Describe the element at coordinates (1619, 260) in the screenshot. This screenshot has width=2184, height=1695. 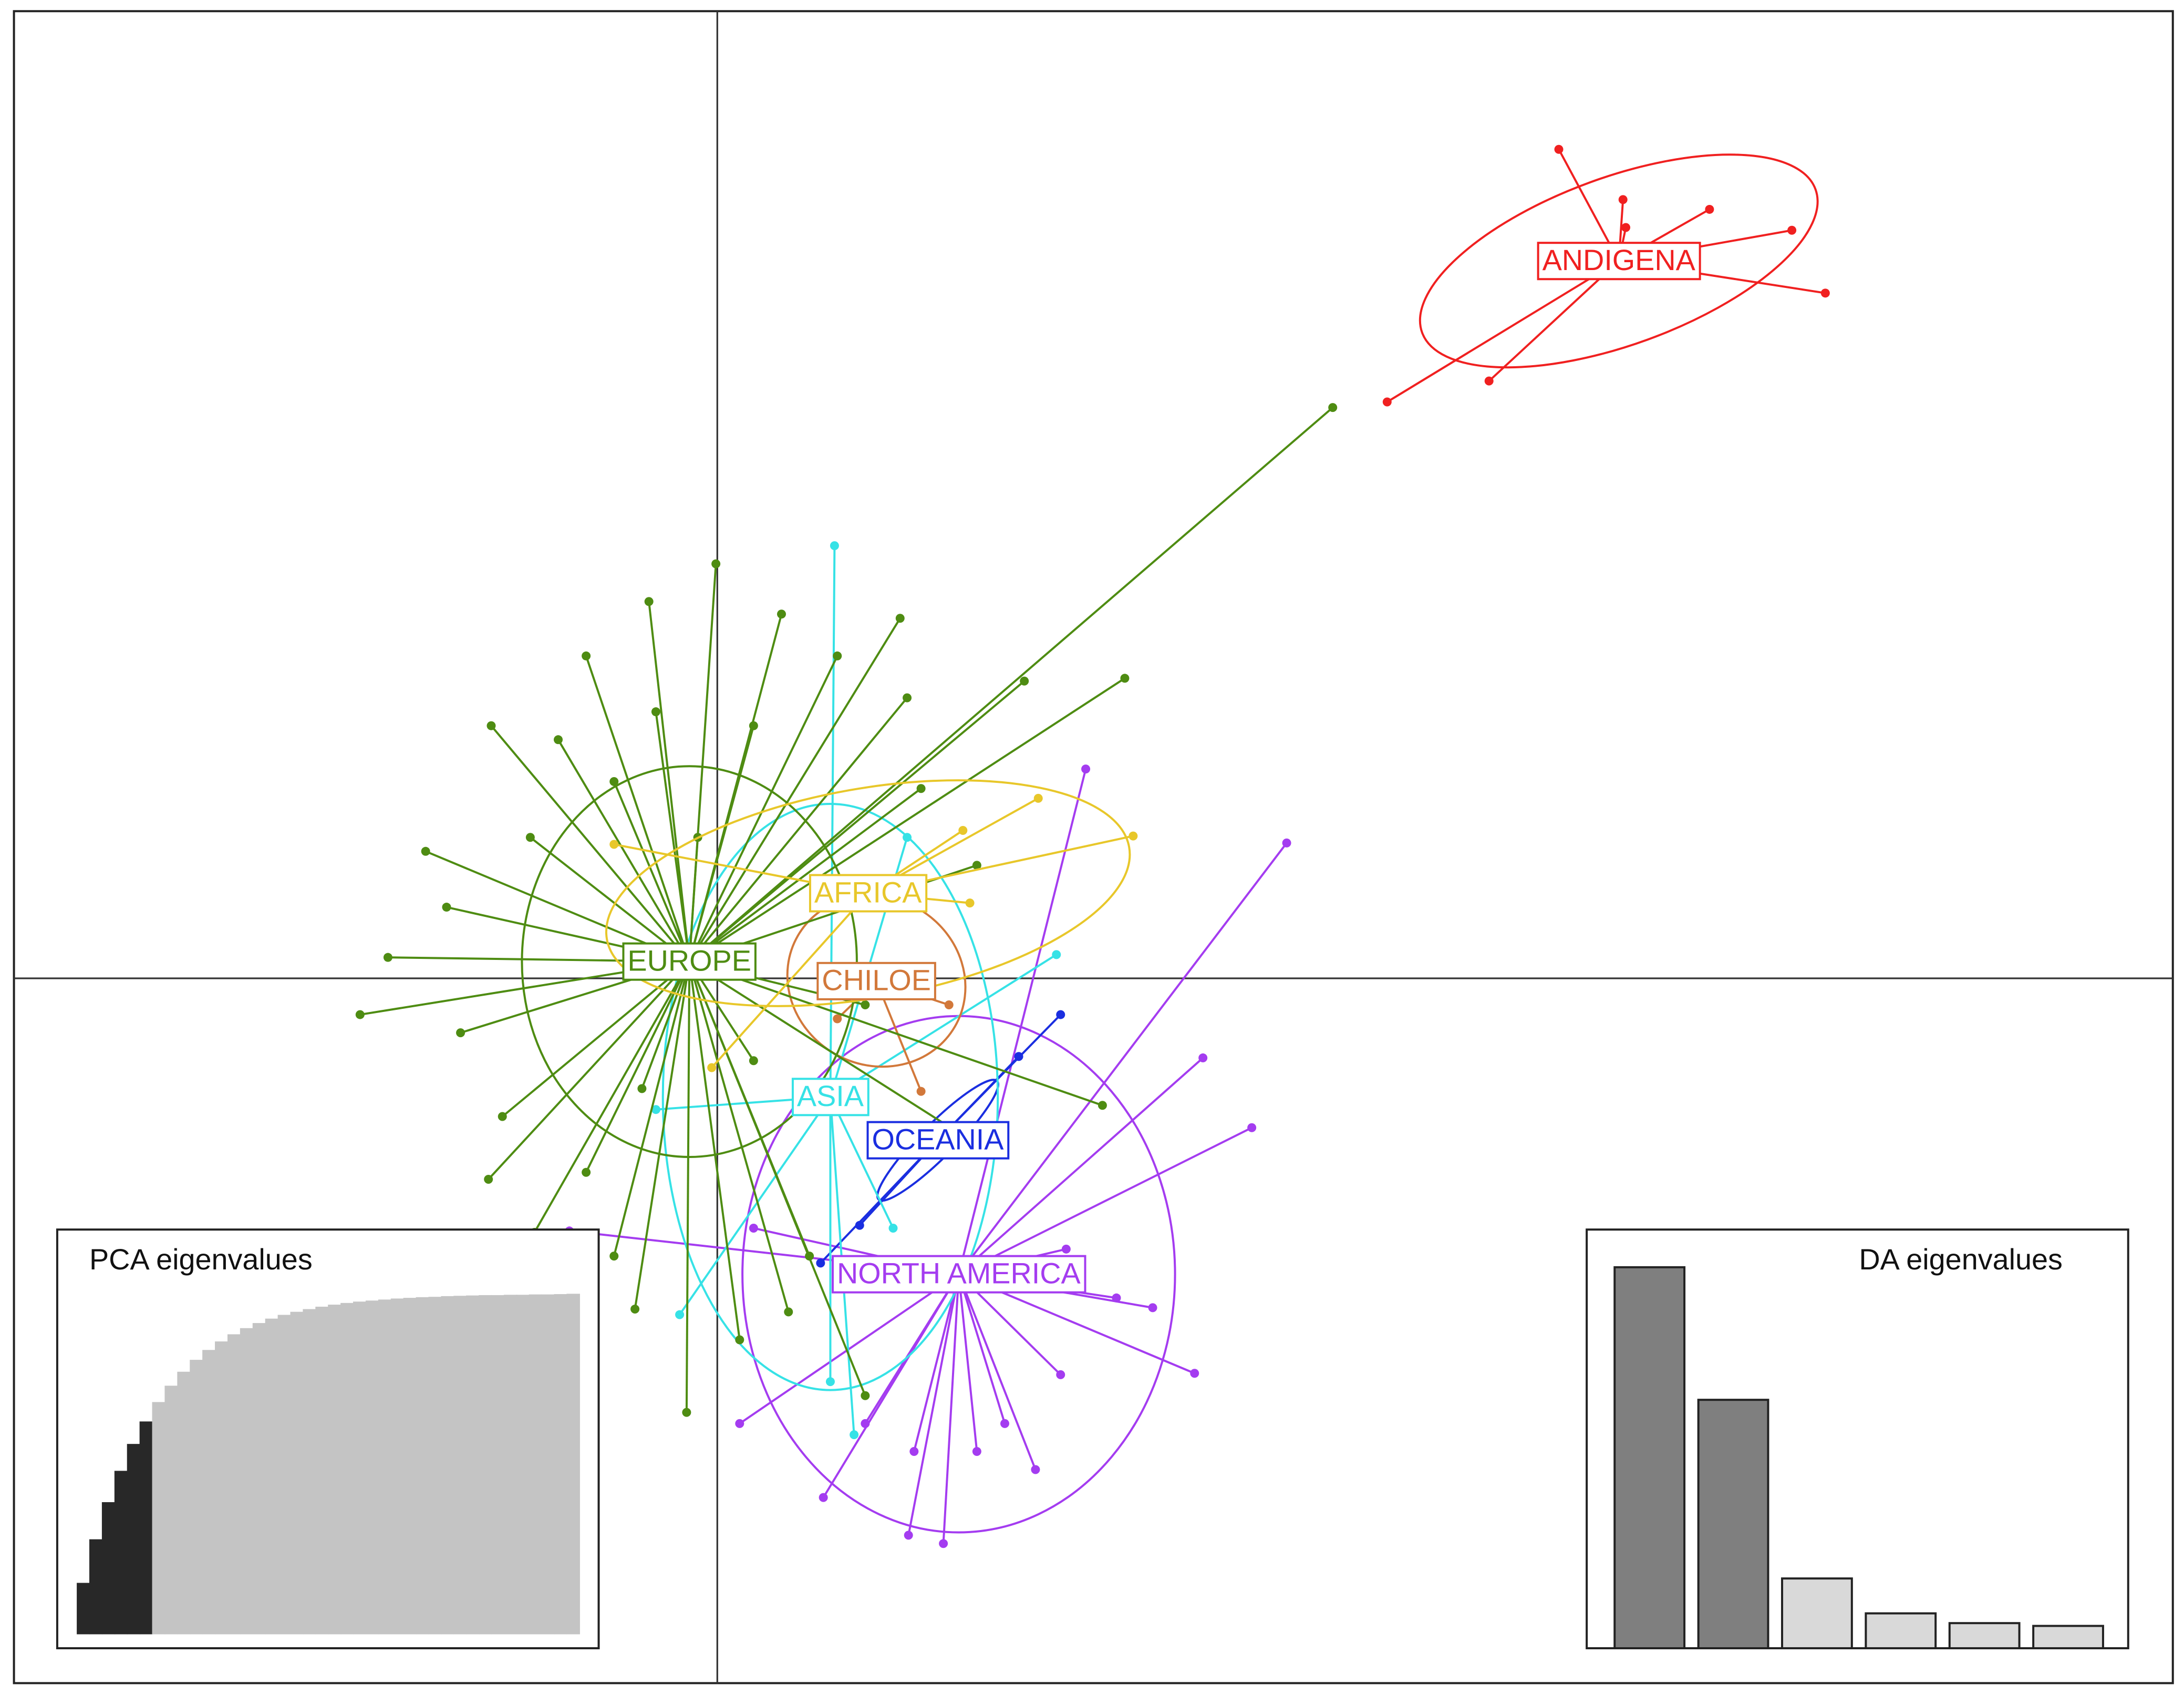
I see `group-label: ANDIGENA` at that location.